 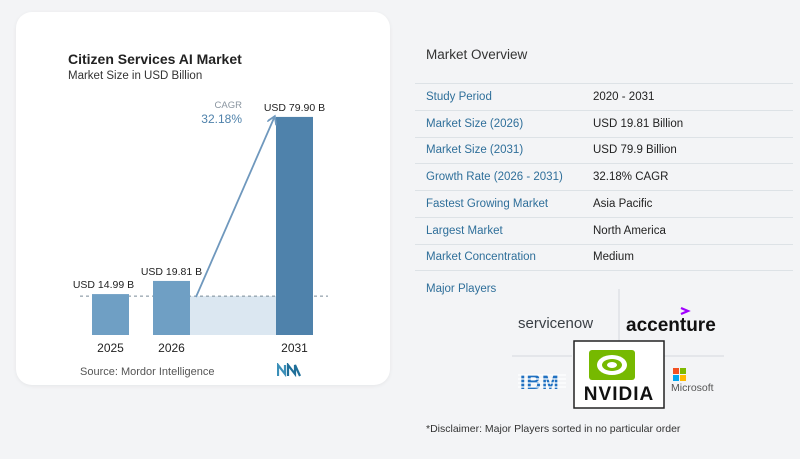 I want to click on row-label: Market Size (2026), so click(x=475, y=123).